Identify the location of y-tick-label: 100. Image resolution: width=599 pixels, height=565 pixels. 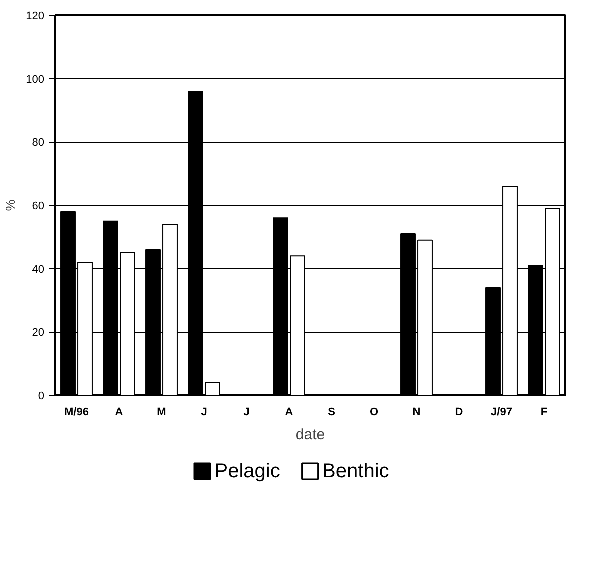
(35, 80).